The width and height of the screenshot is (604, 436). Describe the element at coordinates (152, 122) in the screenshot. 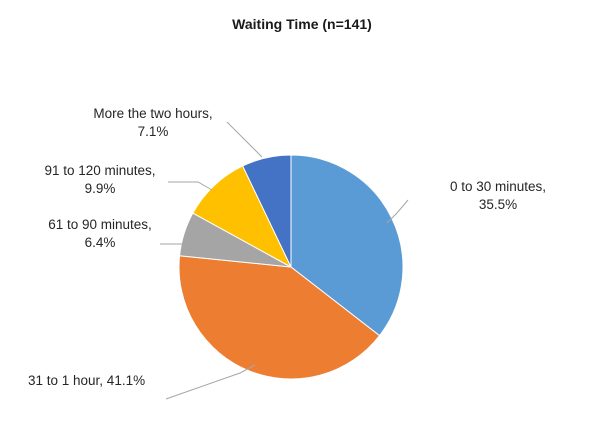

I see `slice-label-4: More the two hours, 7.1%` at that location.